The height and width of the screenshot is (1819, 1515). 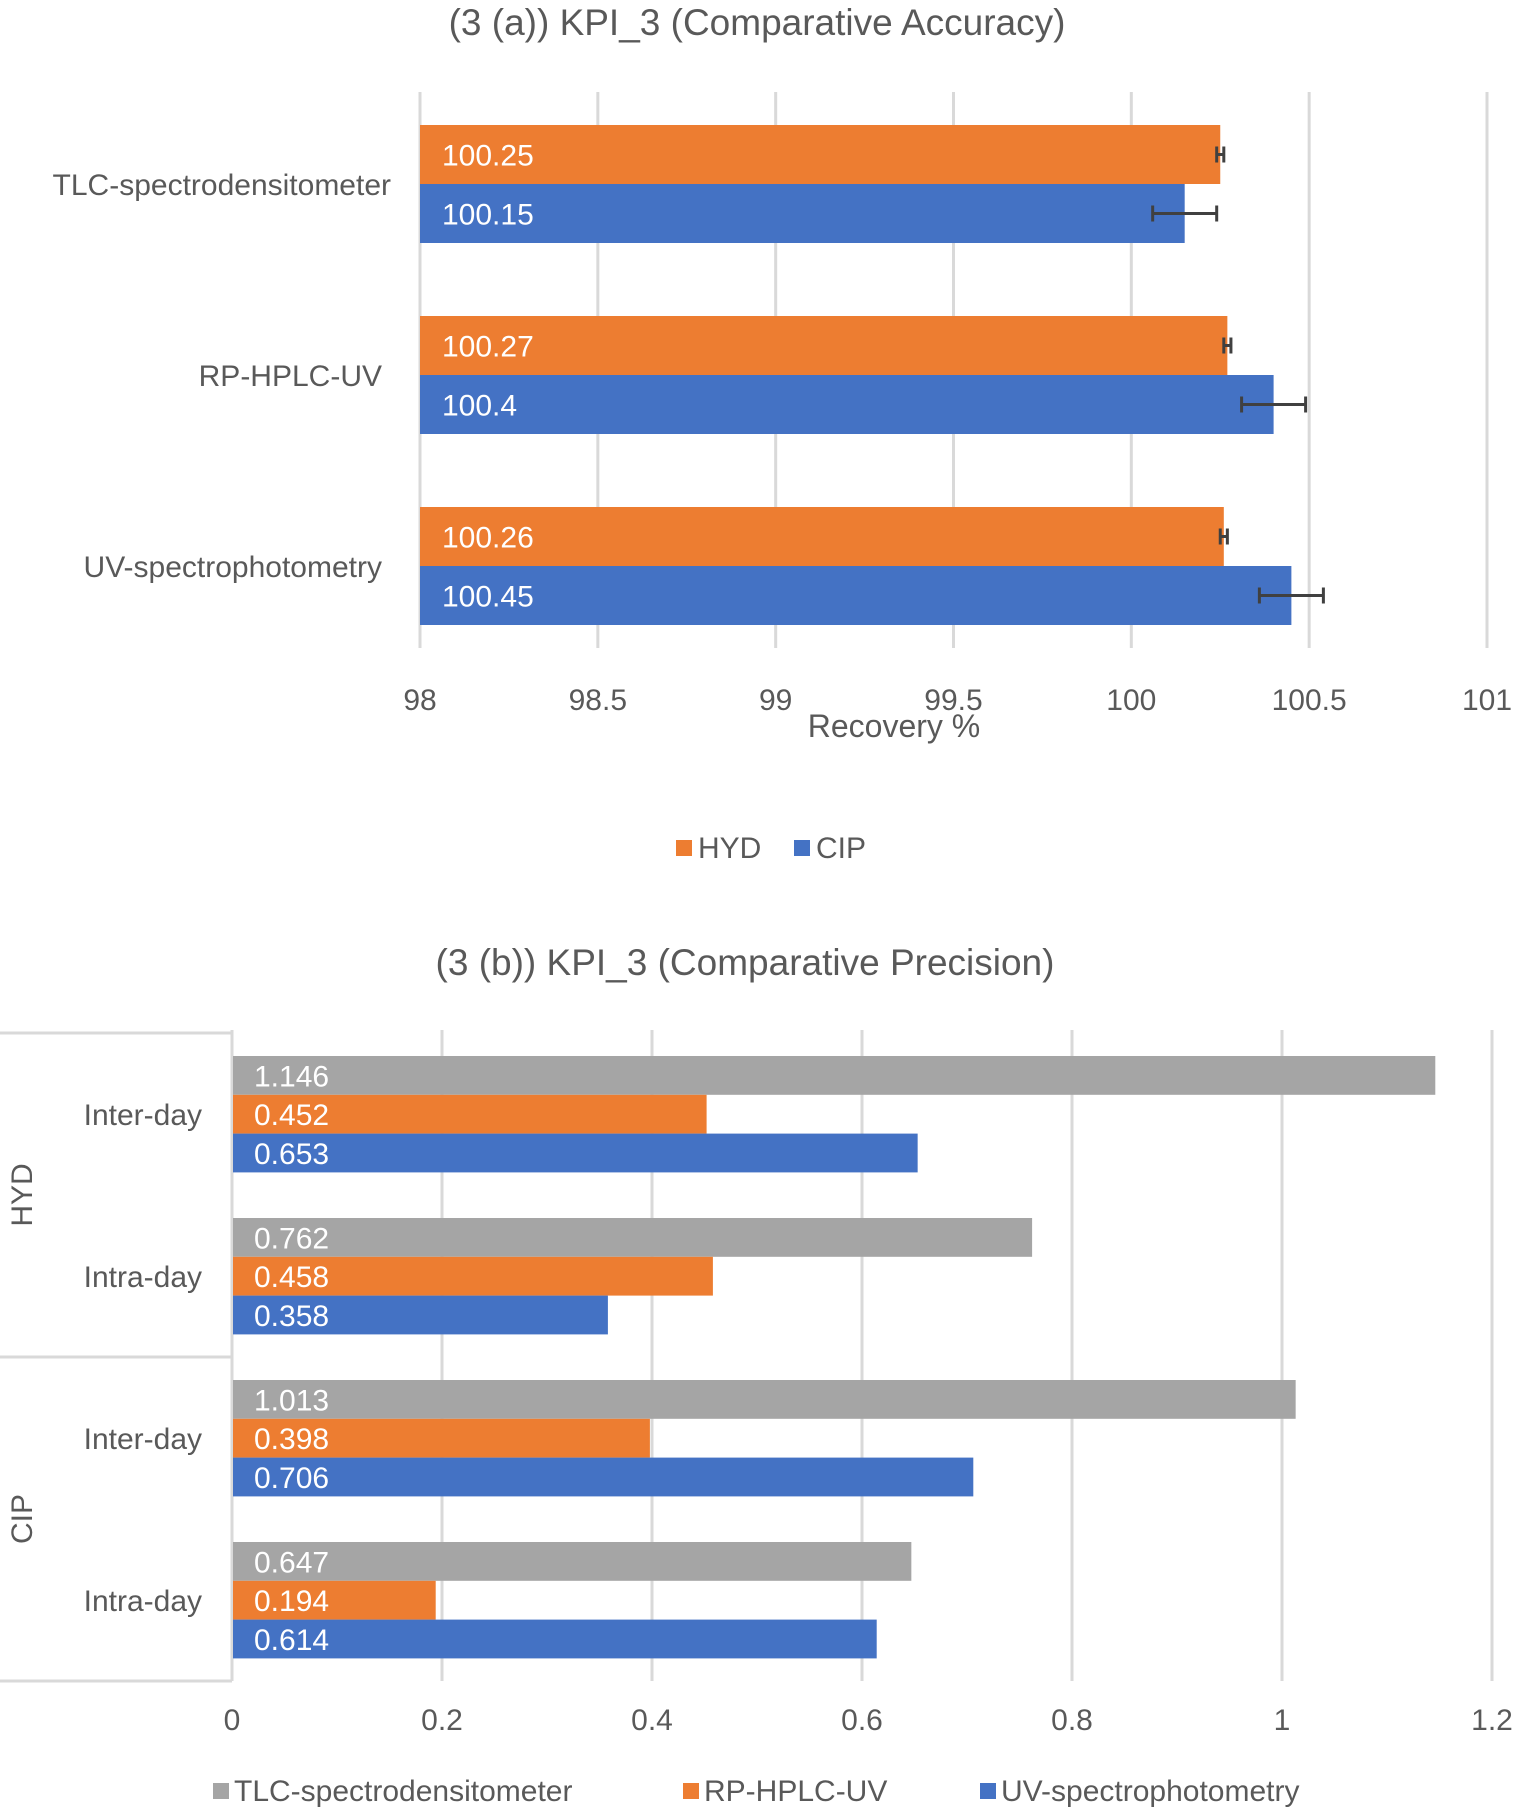 What do you see at coordinates (22, 1194) in the screenshot?
I see `group-label: HYD` at bounding box center [22, 1194].